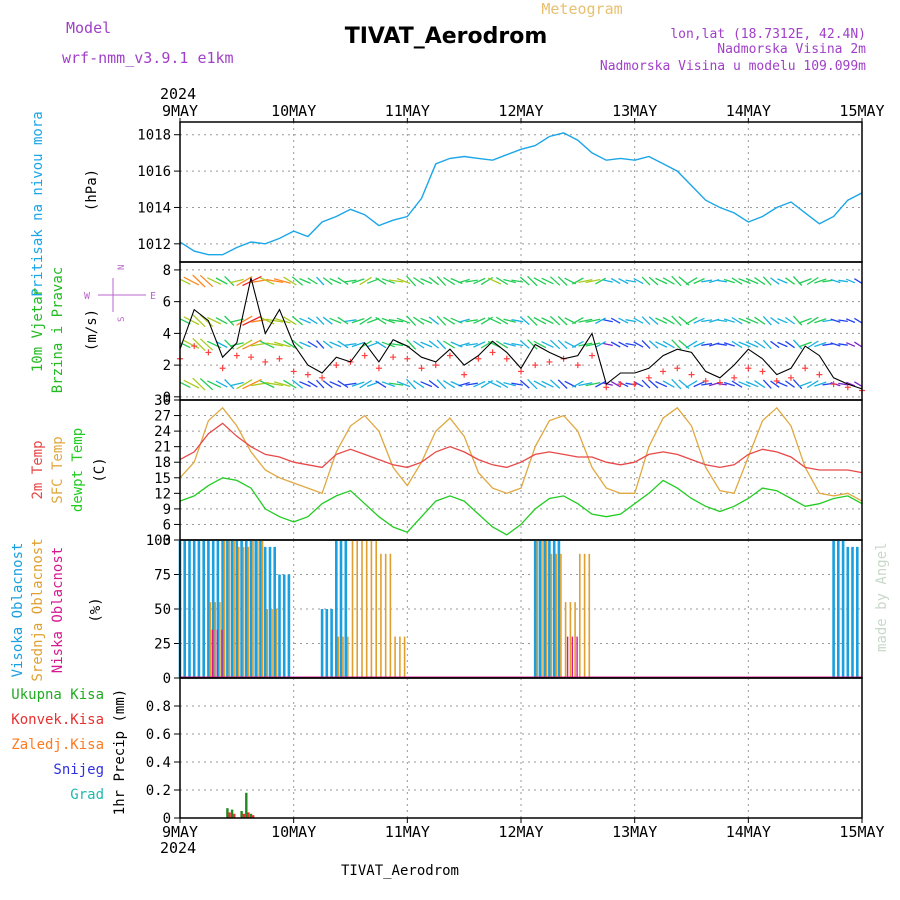 The image size is (900, 900). What do you see at coordinates (748, 111) in the screenshot?
I see `date-label-top: 14MAY` at bounding box center [748, 111].